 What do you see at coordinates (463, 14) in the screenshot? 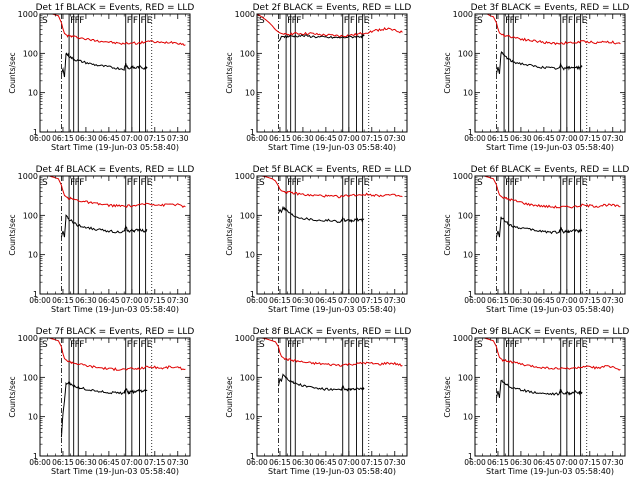
I see `y-tick-label: 1000` at bounding box center [463, 14].